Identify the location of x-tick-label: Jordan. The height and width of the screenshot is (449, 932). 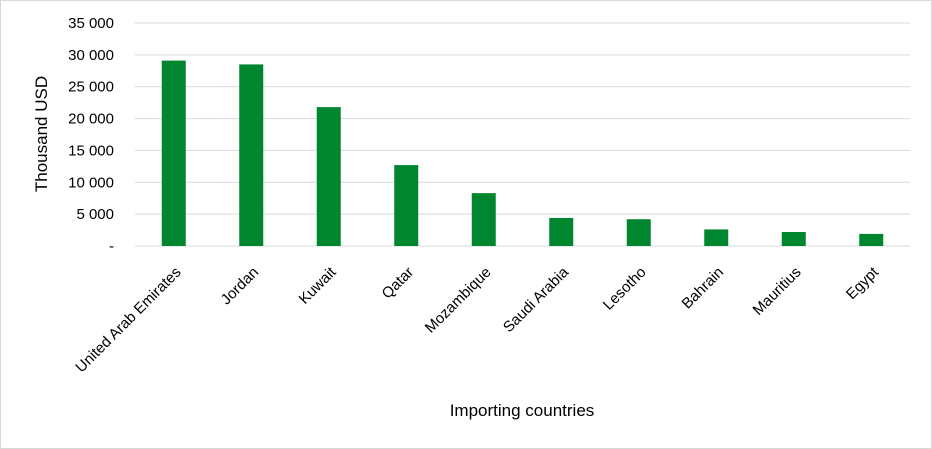
(240, 286).